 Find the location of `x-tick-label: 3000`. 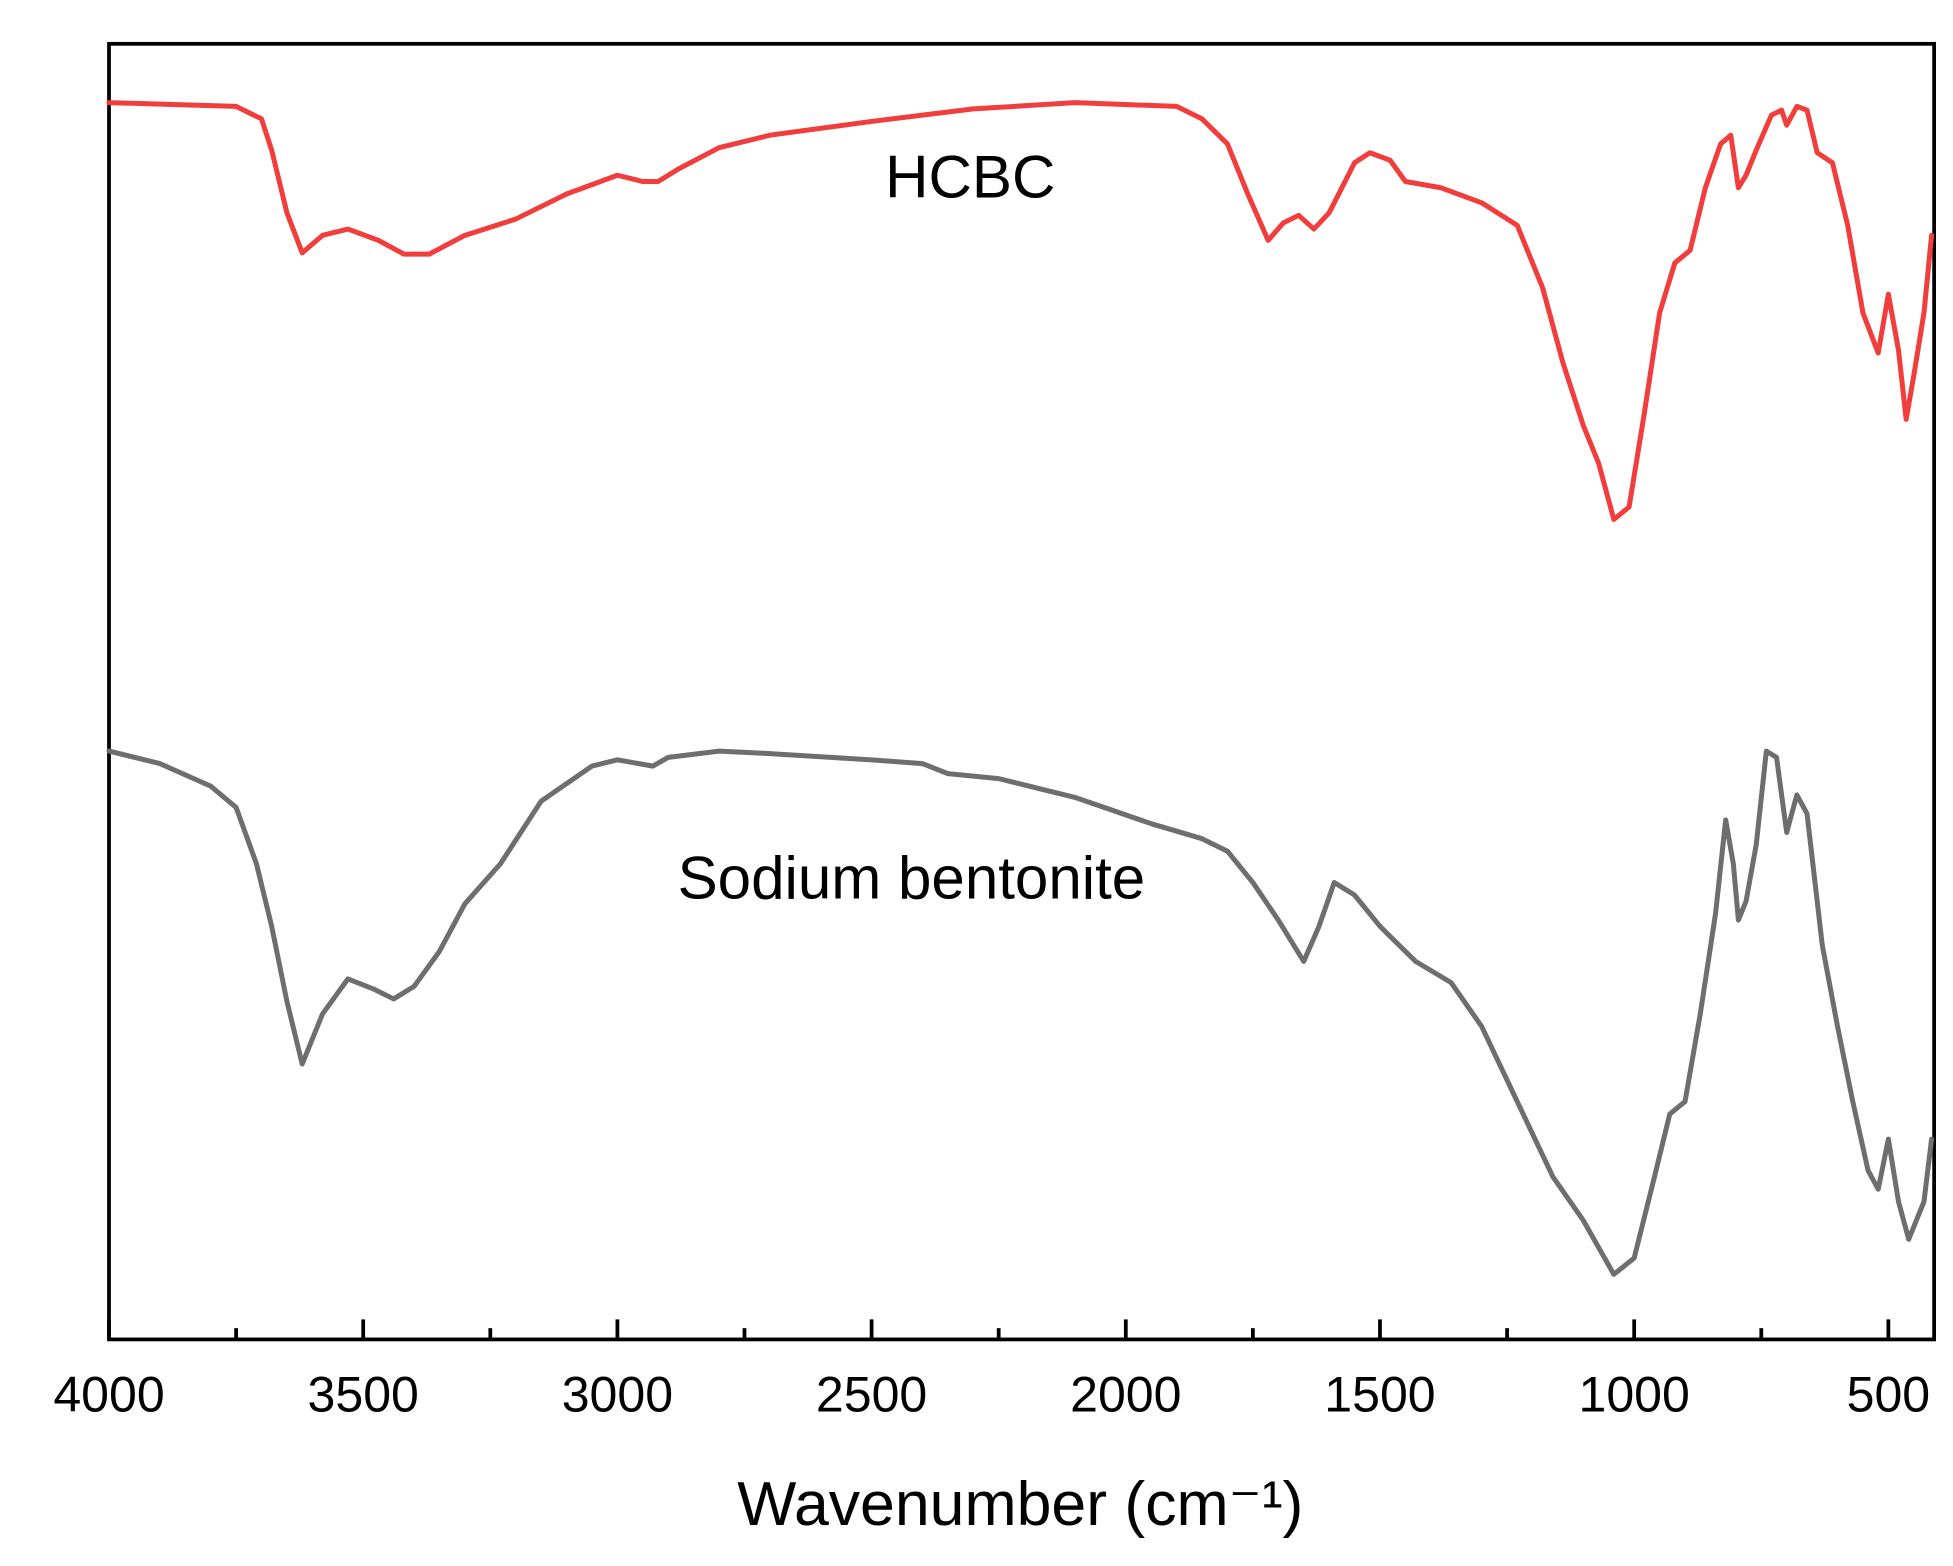

x-tick-label: 3000 is located at coordinates (617, 1394).